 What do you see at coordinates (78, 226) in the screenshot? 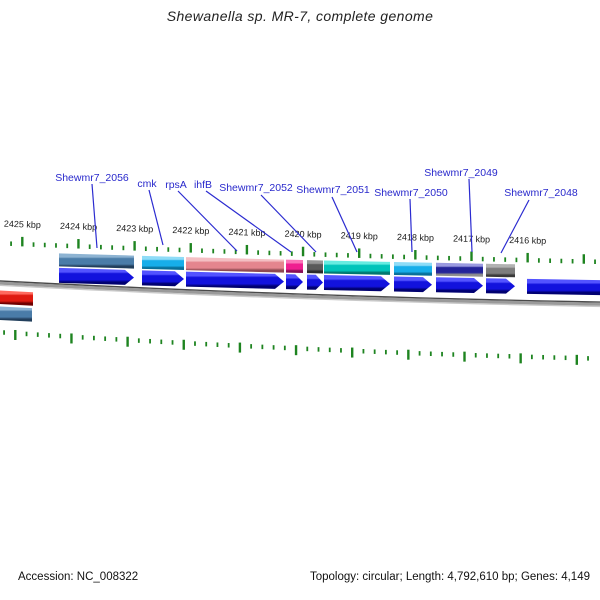
I see `ruler-label: 2424 kbp` at bounding box center [78, 226].